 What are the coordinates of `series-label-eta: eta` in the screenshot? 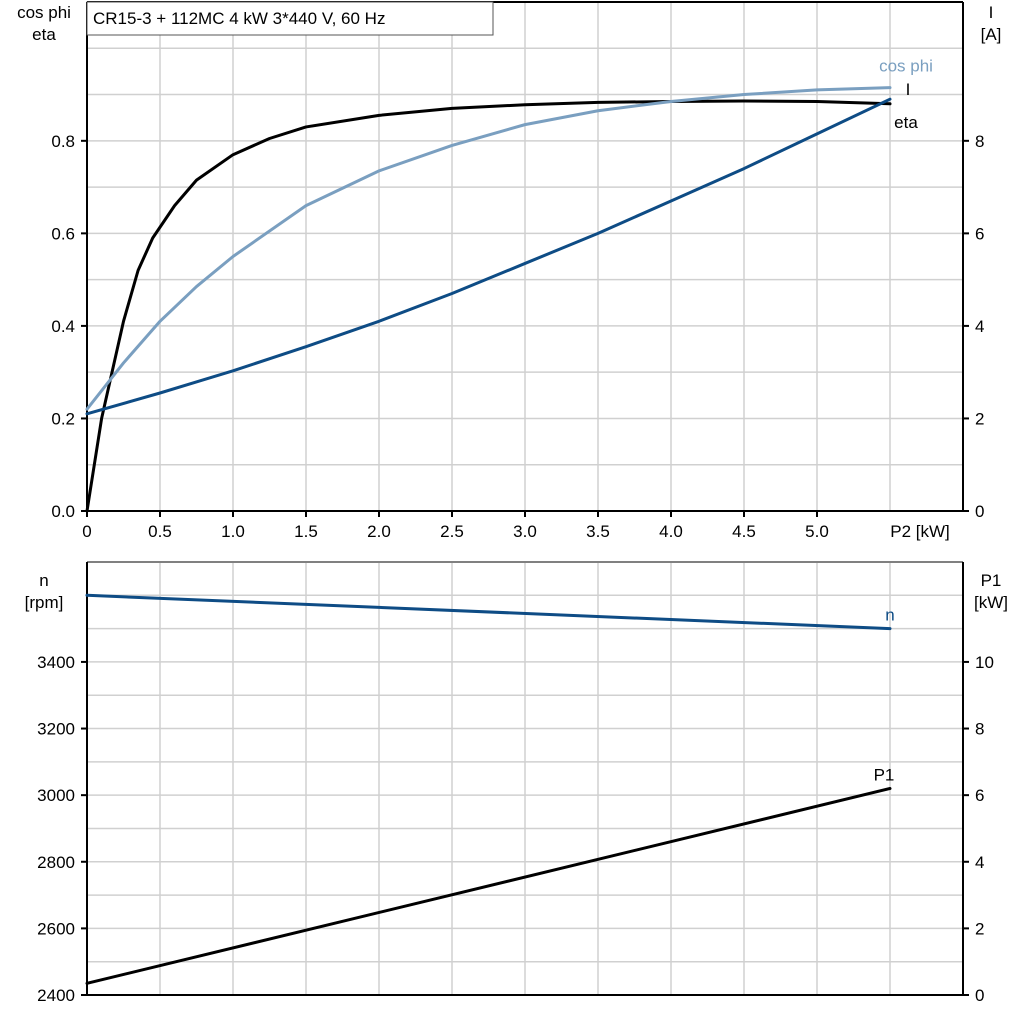 It's located at (906, 122).